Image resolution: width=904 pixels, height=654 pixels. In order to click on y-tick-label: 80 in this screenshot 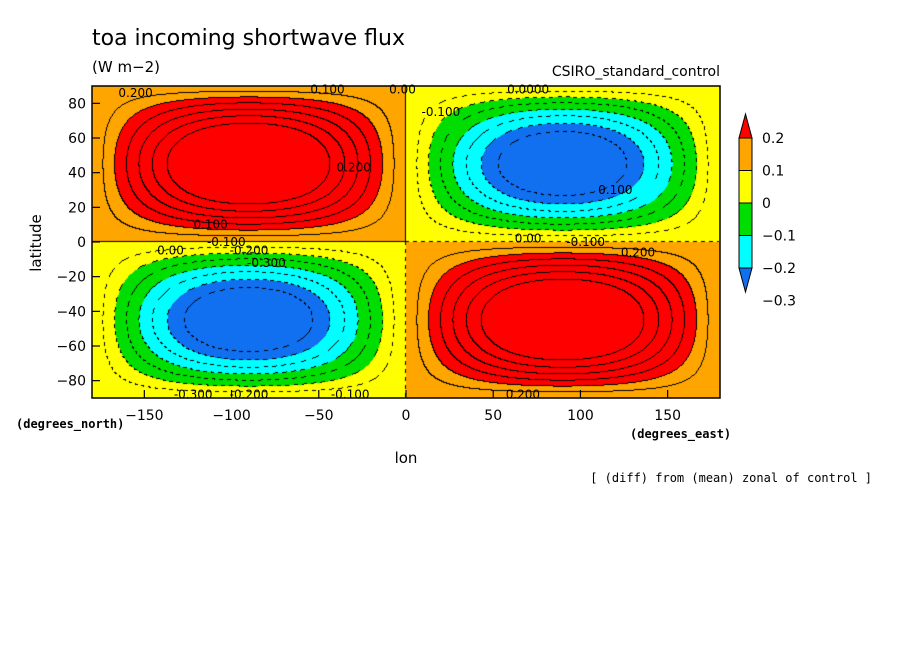, I will do `click(77, 104)`.